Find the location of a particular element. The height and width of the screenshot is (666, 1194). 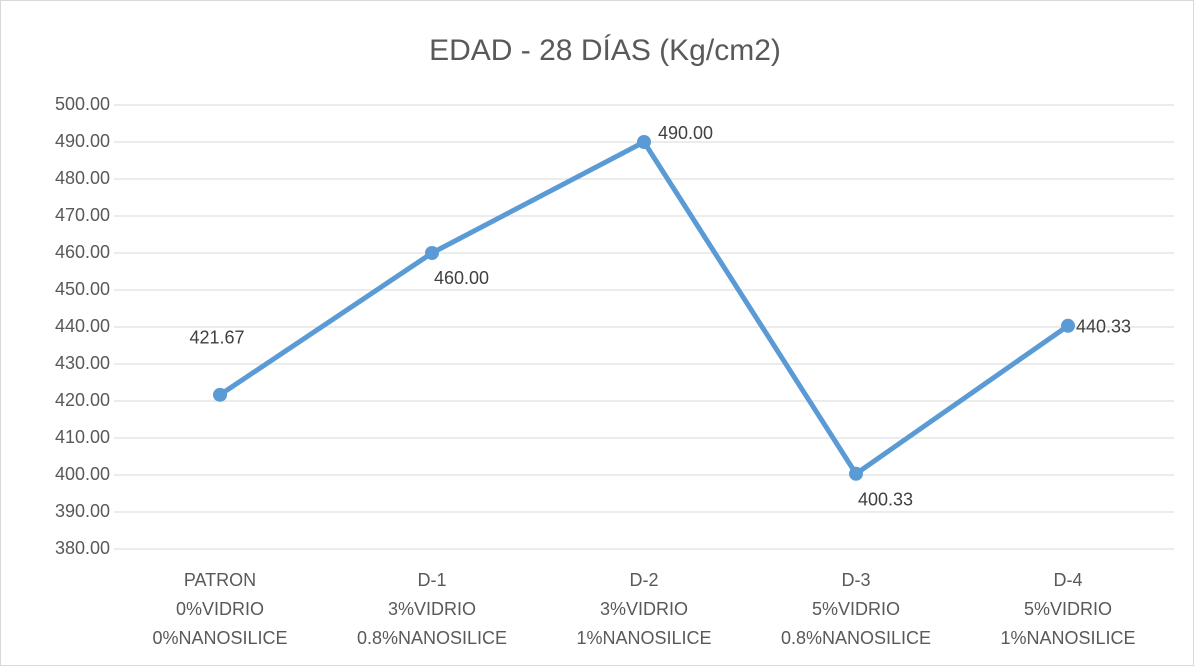

data-label: 400.33 is located at coordinates (885, 500).